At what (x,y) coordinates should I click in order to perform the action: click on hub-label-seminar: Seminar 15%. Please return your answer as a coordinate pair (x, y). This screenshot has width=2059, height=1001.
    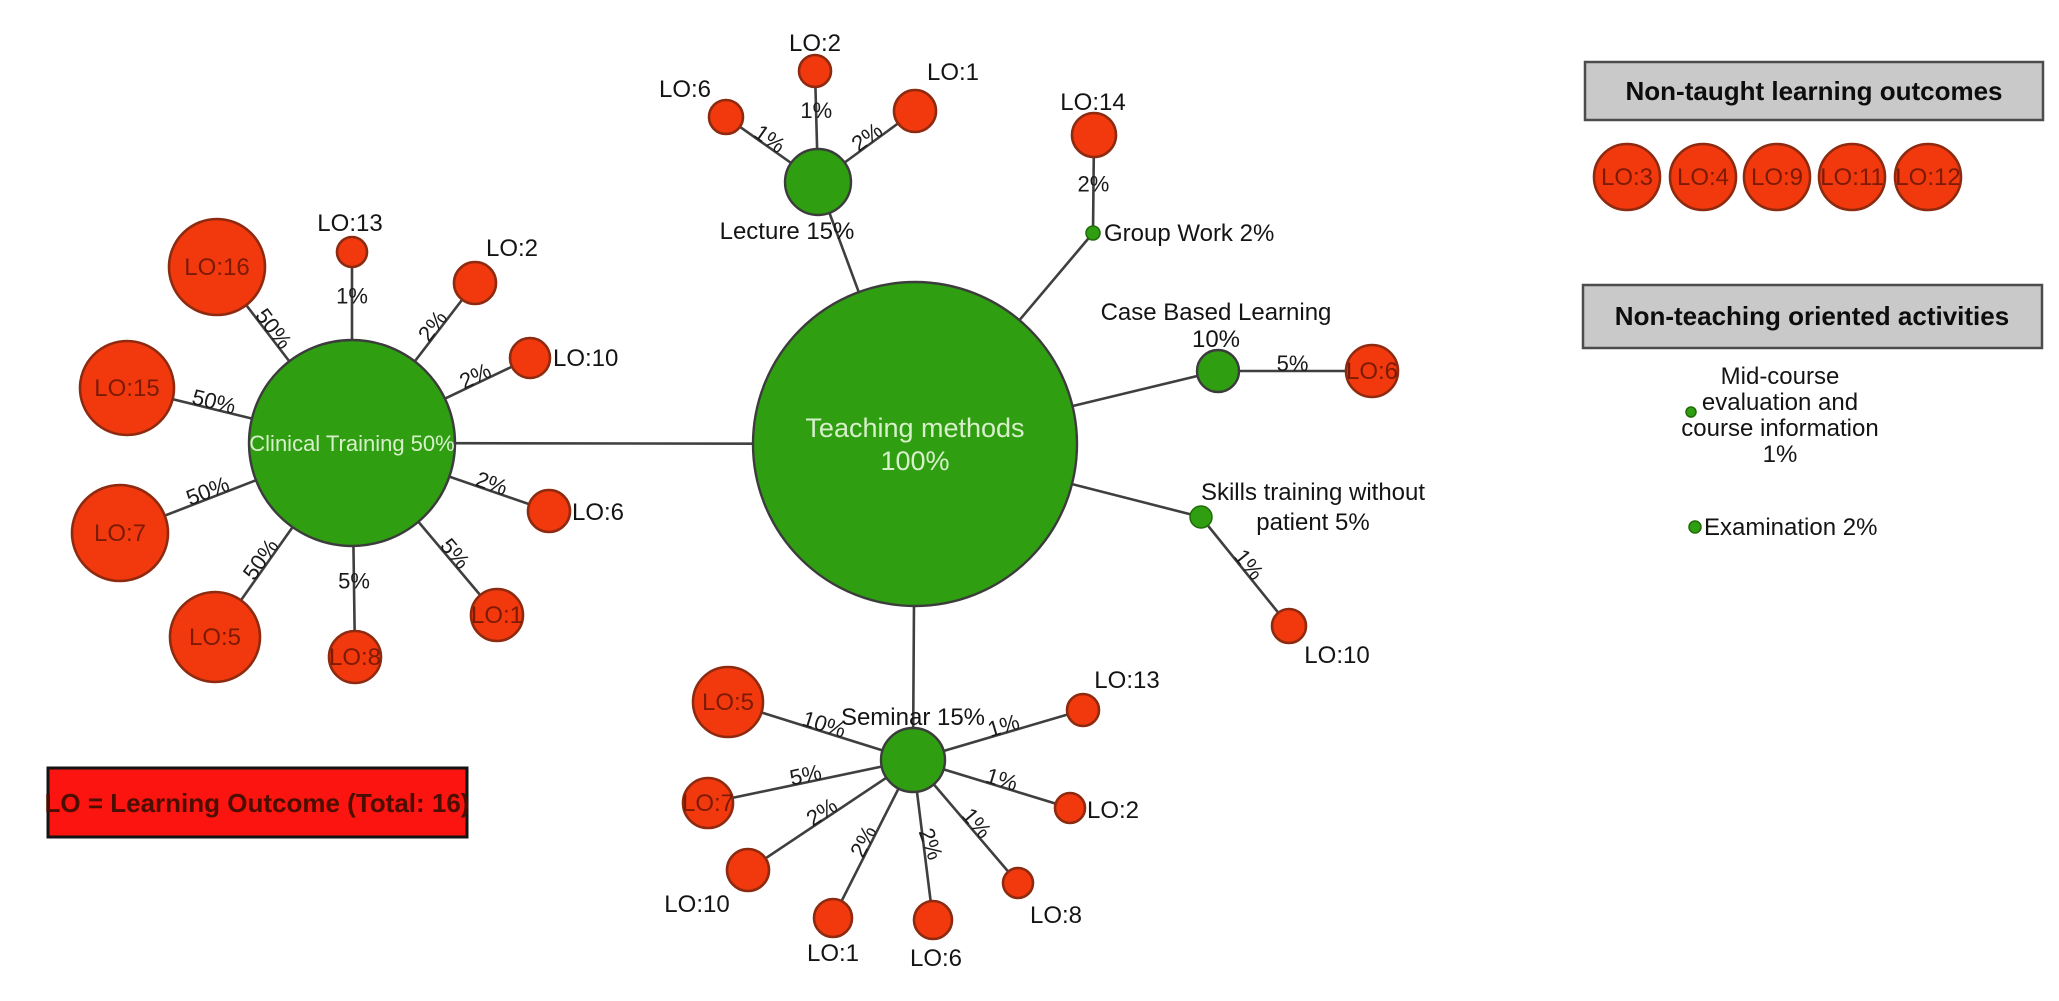
    Looking at the image, I should click on (913, 717).